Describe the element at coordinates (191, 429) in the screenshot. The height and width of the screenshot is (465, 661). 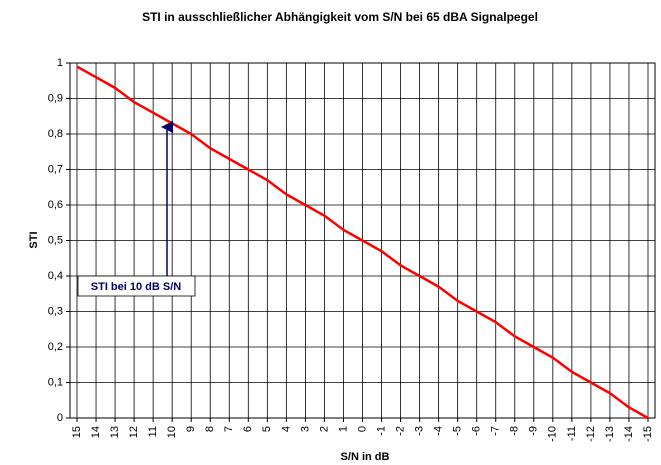
I see `x-tick-label: 9` at that location.